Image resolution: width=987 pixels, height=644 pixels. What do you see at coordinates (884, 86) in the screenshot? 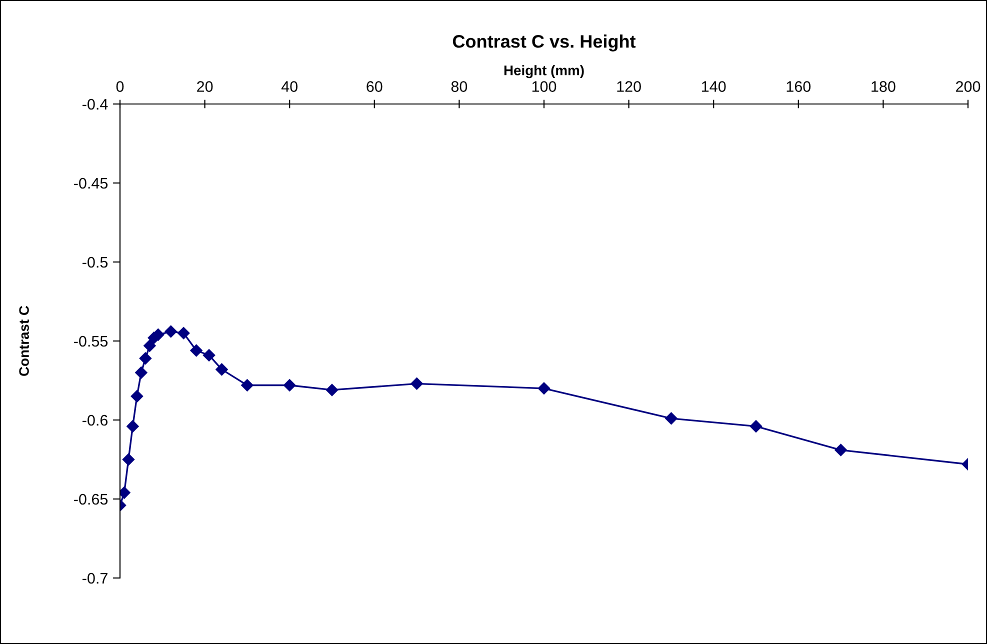
I see `x-tick-label: 180` at bounding box center [884, 86].